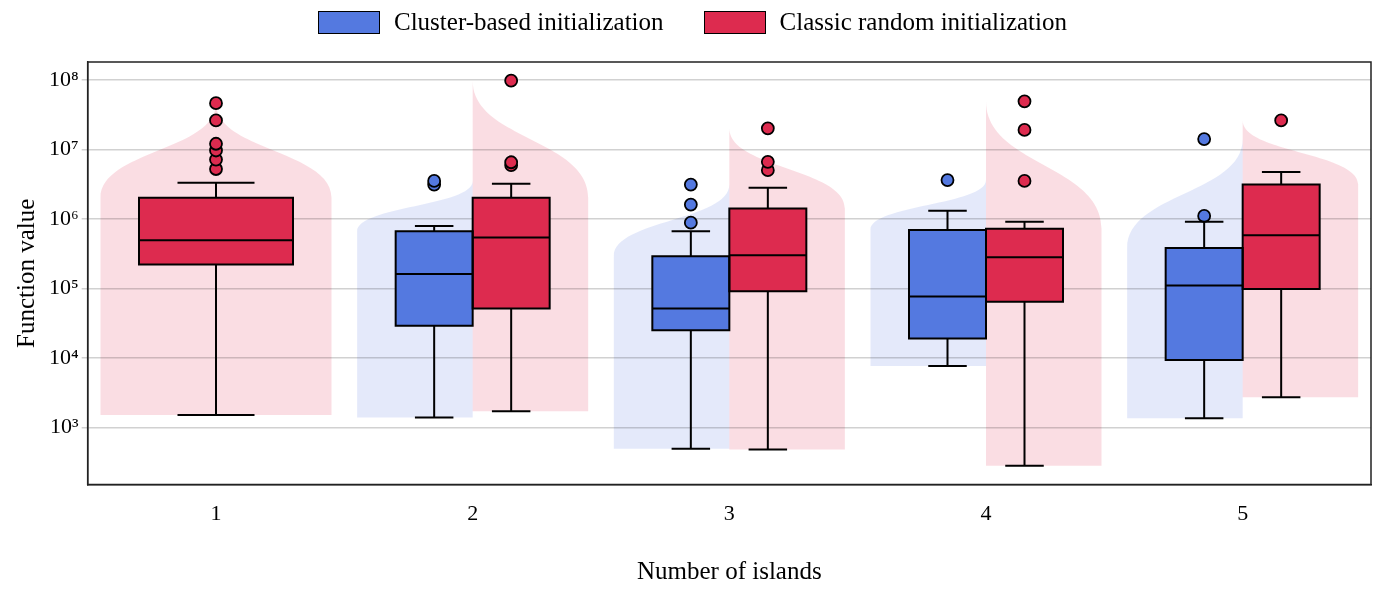 Image resolution: width=1385 pixels, height=595 pixels. I want to click on y-tick-label: 10⁸, so click(64, 78).